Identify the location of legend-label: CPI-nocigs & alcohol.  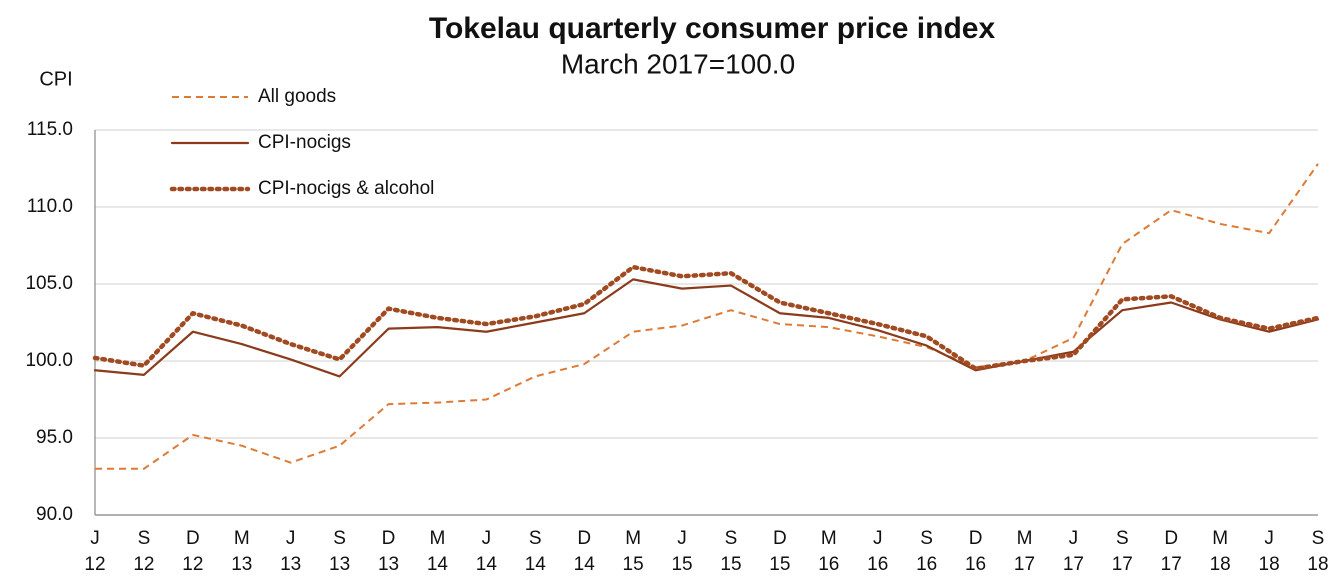
(346, 188).